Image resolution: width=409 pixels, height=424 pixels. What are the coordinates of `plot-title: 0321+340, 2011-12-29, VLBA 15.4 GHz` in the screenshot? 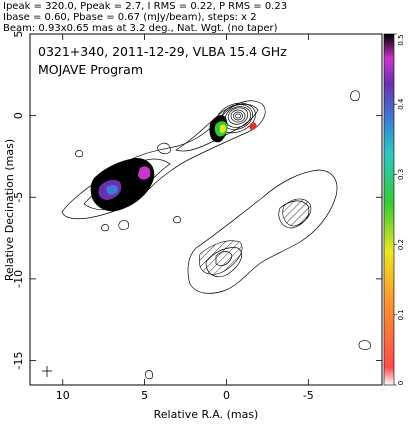 It's located at (162, 51).